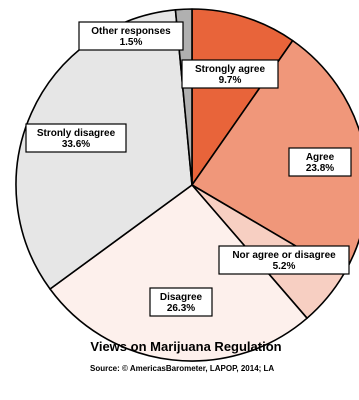  I want to click on slice-label-value: 5.2%, so click(284, 266).